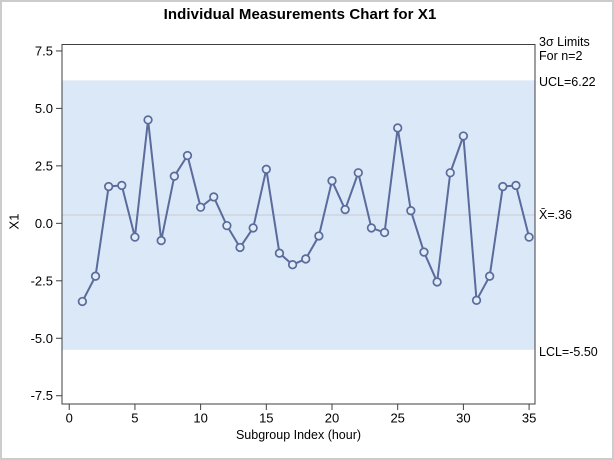 This screenshot has width=614, height=460. Describe the element at coordinates (42, 280) in the screenshot. I see `y-tick-label: -2.5` at that location.